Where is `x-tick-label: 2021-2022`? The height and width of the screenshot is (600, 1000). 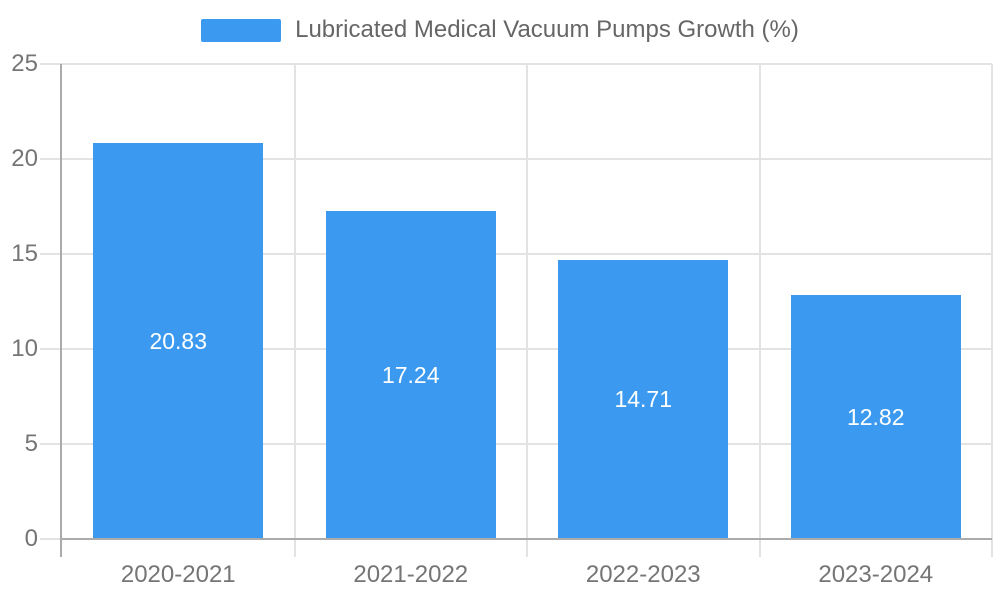
x-tick-label: 2021-2022 is located at coordinates (411, 574).